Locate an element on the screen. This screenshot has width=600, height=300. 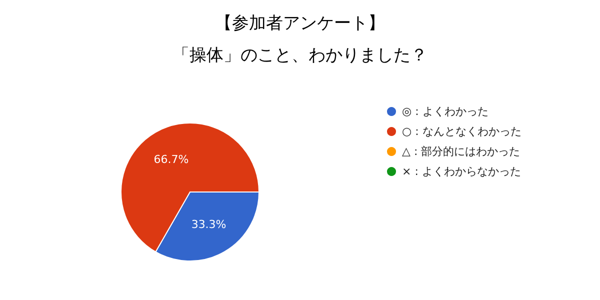
legend-label: ○ : なんとなくわかった is located at coordinates (462, 131).